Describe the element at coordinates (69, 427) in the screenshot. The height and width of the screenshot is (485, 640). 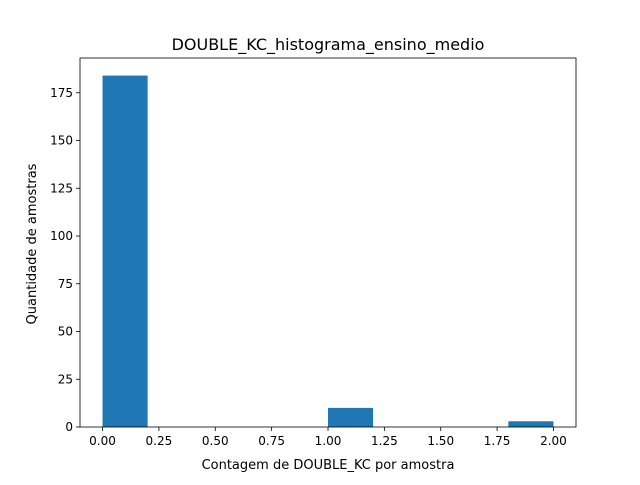
I see `y-tick-label: 0` at that location.